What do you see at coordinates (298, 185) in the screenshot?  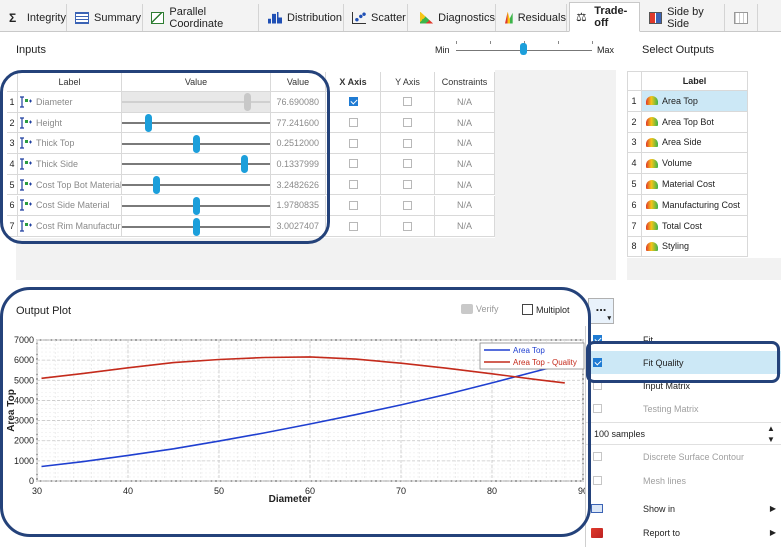 I see `input-value-cell: 3.2482626` at bounding box center [298, 185].